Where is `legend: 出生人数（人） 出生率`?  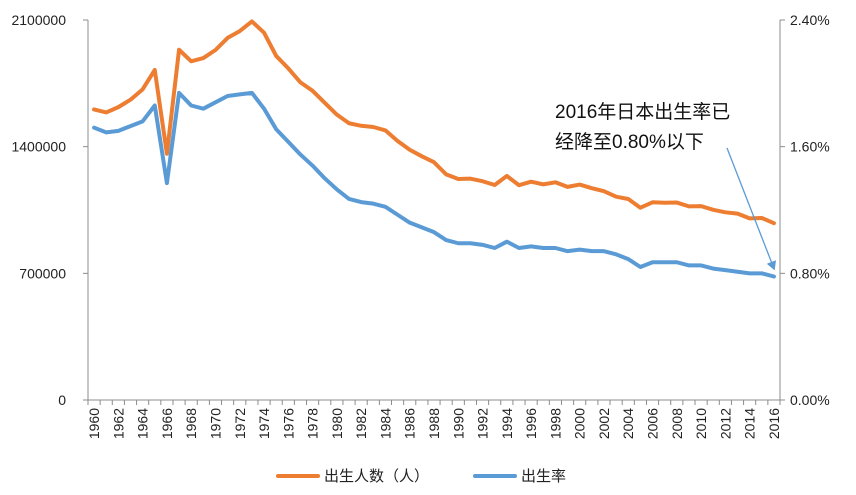 legend: 出生人数（人） 出生率 is located at coordinates (421, 476).